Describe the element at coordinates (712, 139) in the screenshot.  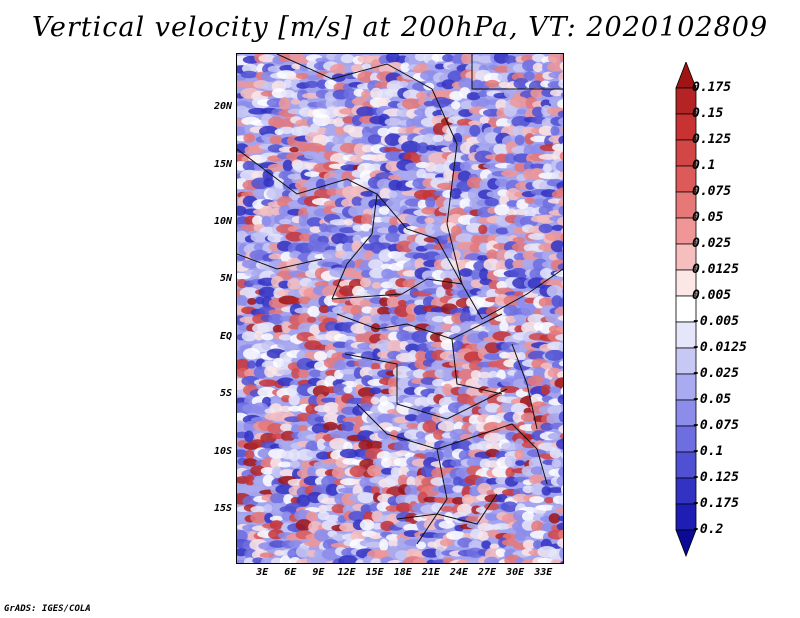
I see `colorbar-tick-label: 0.125` at that location.